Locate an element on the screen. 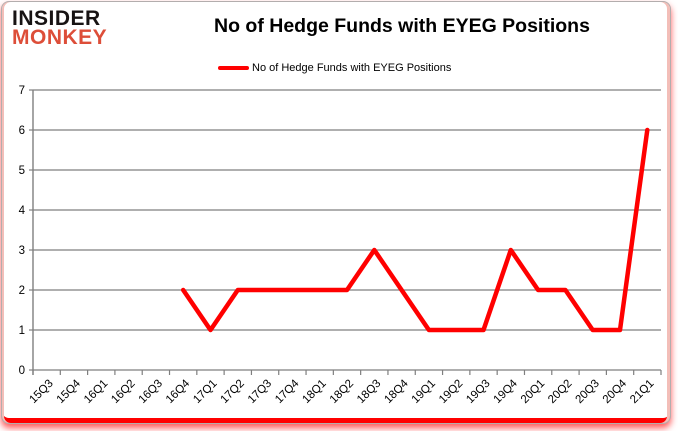 The height and width of the screenshot is (431, 678). xtick-label-16Q3: 16Q3 is located at coordinates (151, 392).